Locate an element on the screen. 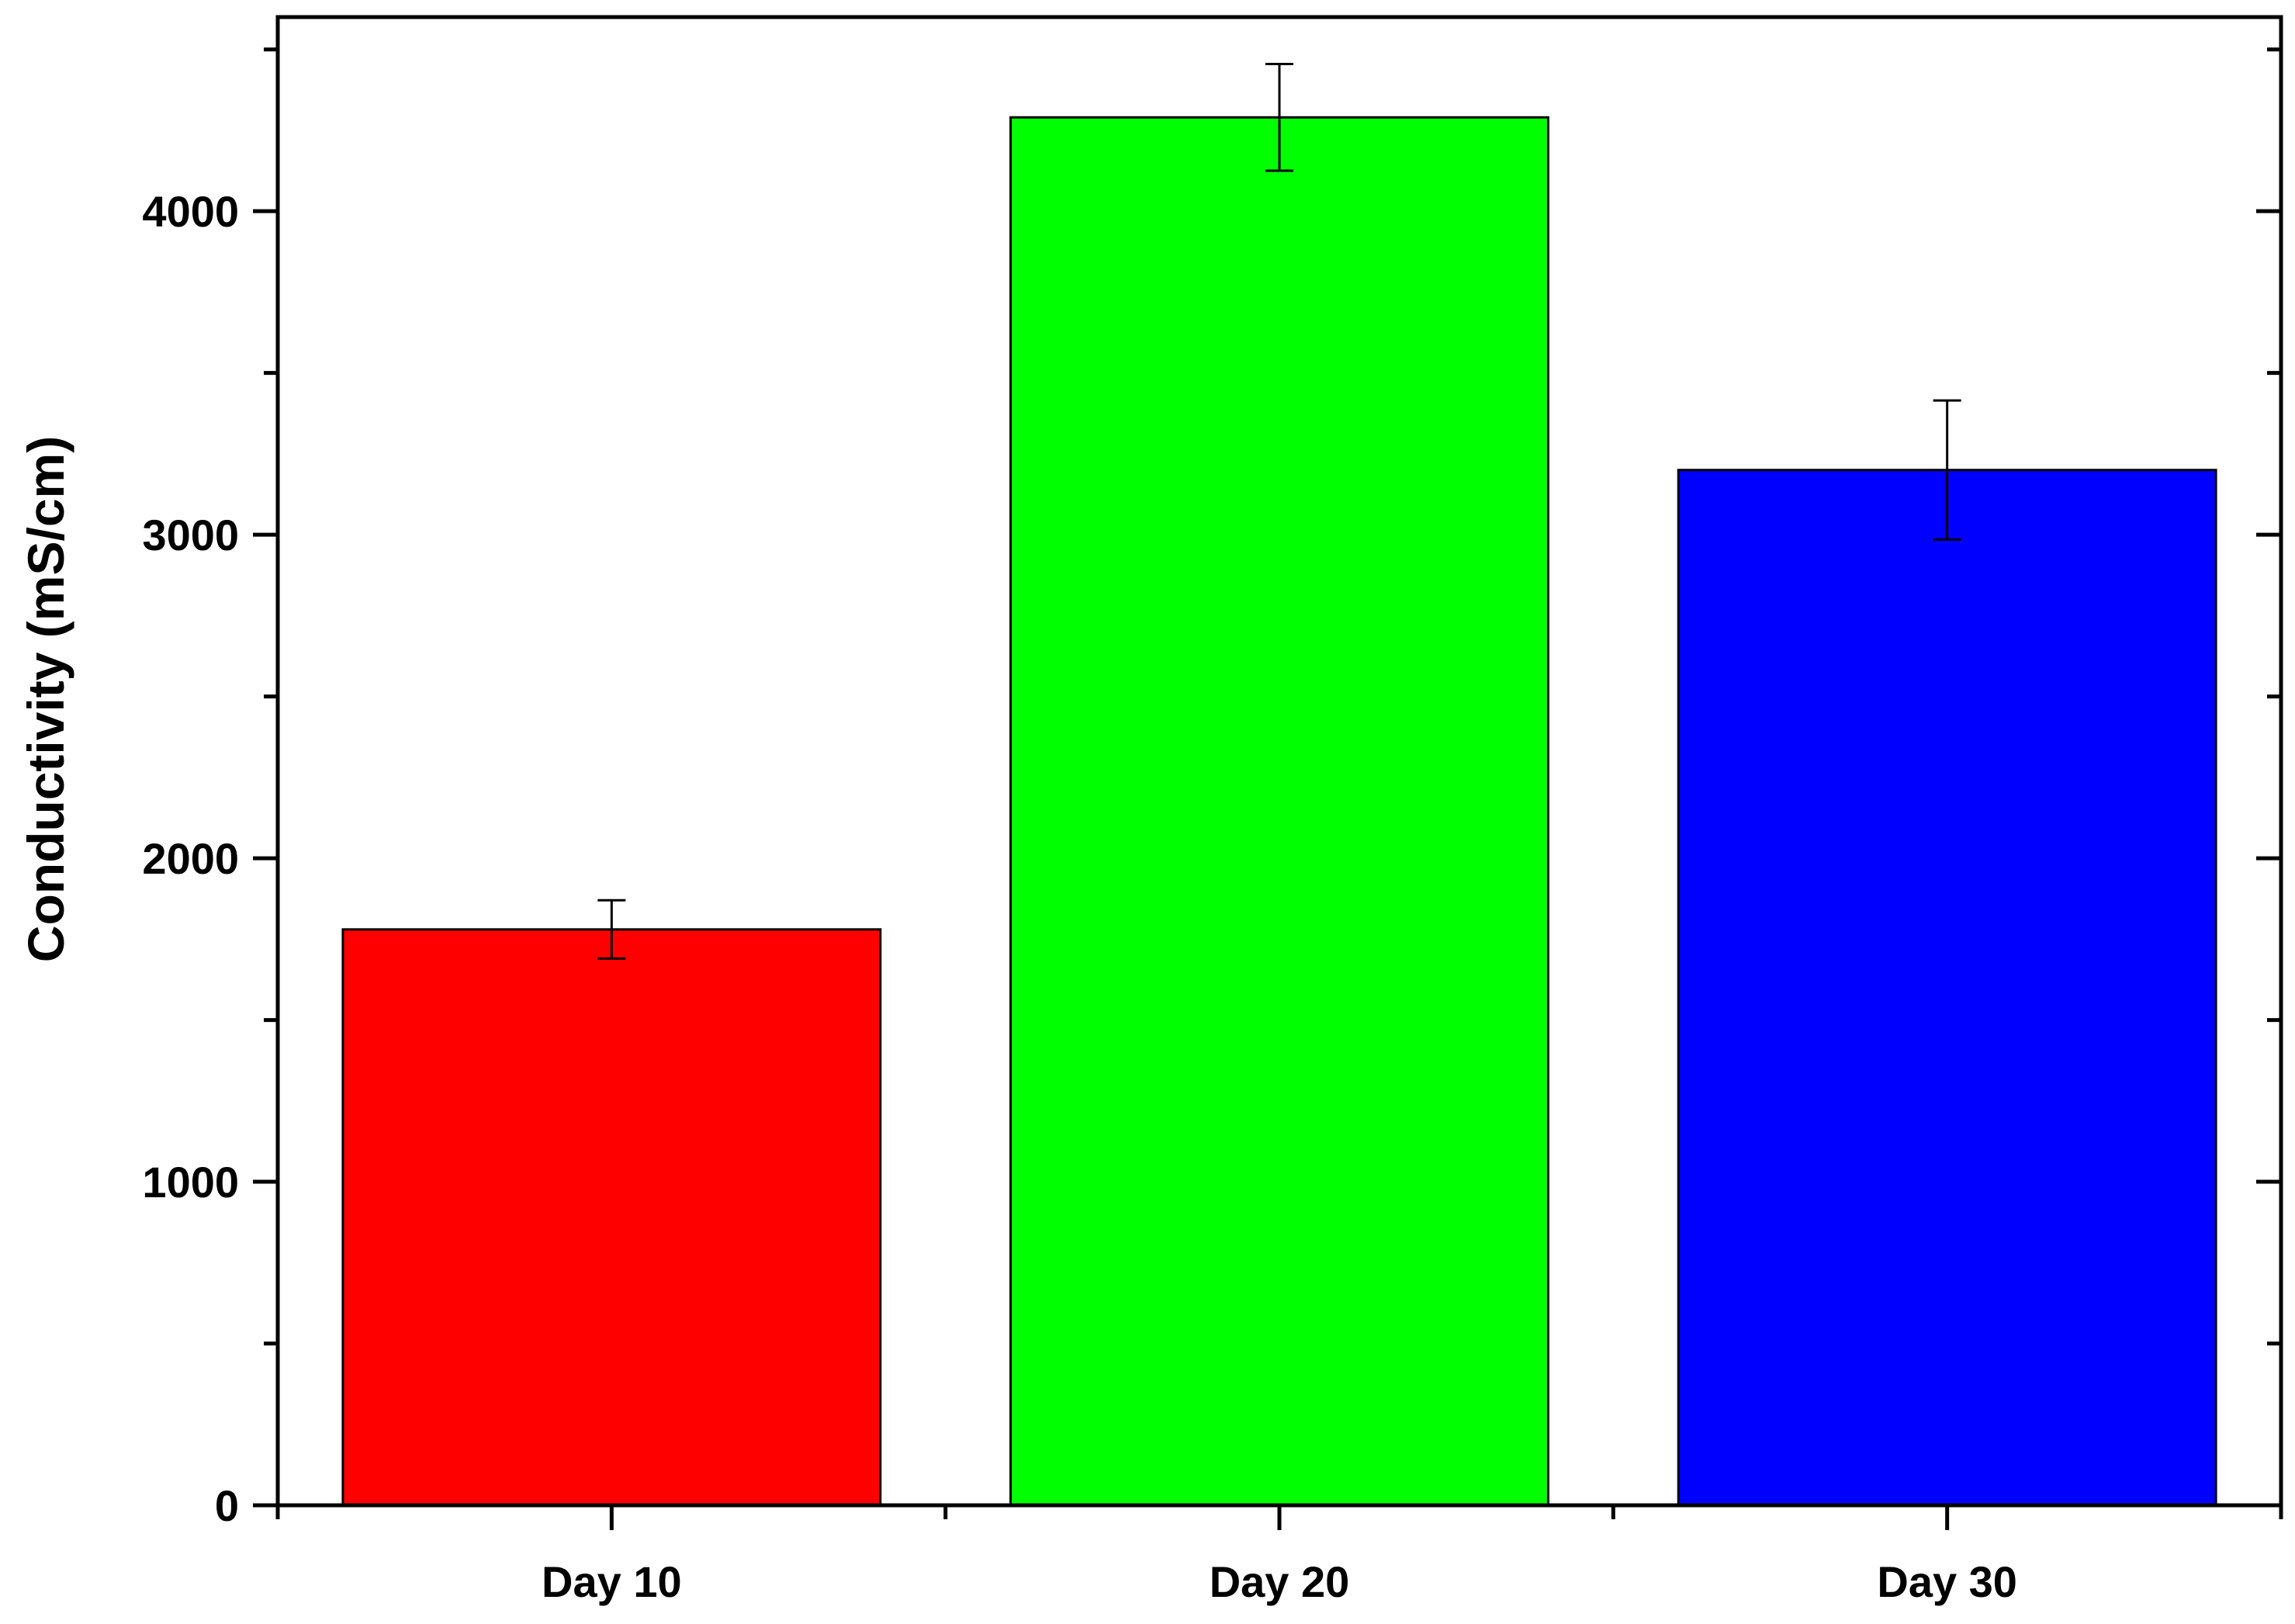  x-tick-label: Day 30 is located at coordinates (1947, 1581).